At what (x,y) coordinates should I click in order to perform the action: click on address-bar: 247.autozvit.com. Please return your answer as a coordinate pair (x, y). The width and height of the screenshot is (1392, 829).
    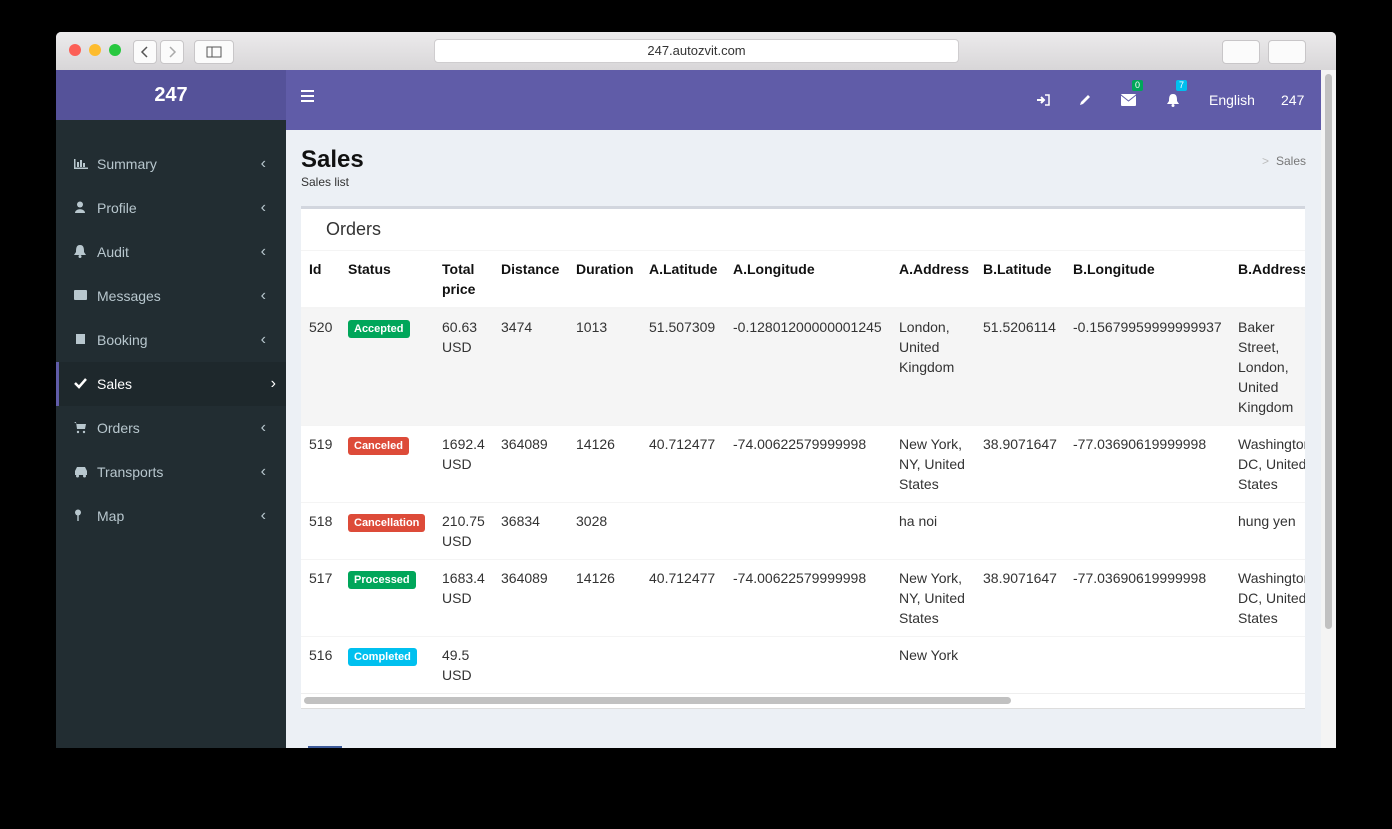
    Looking at the image, I should click on (696, 51).